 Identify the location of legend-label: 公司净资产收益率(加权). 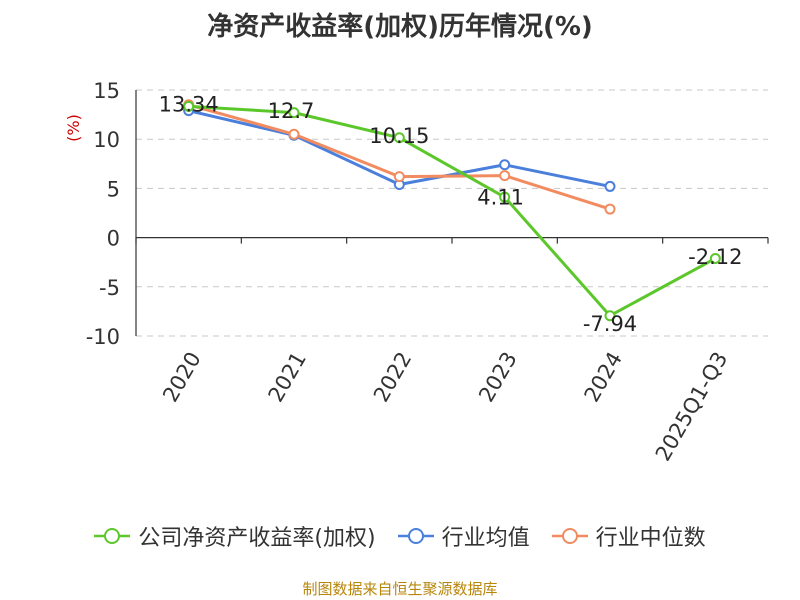
(257, 538).